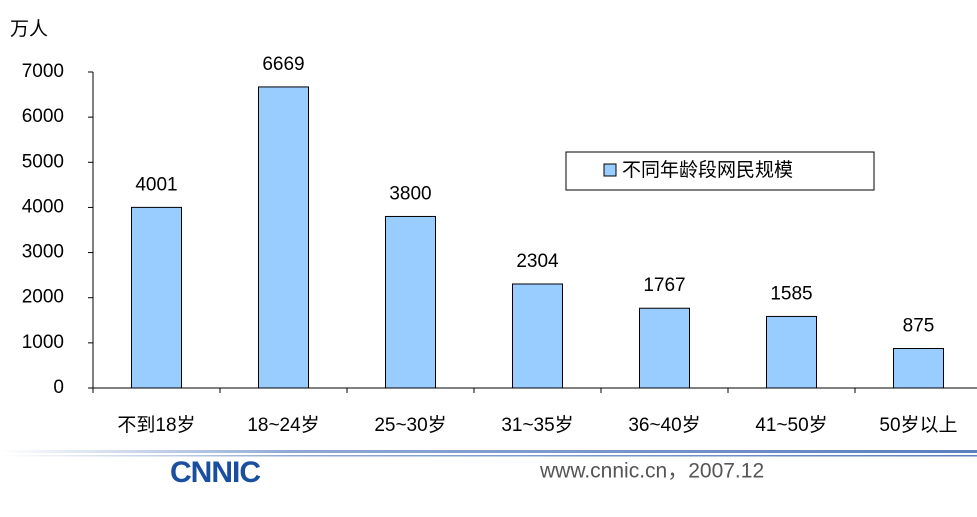 The width and height of the screenshot is (977, 517). Describe the element at coordinates (791, 425) in the screenshot. I see `x-tick-label: 41~50岁` at that location.